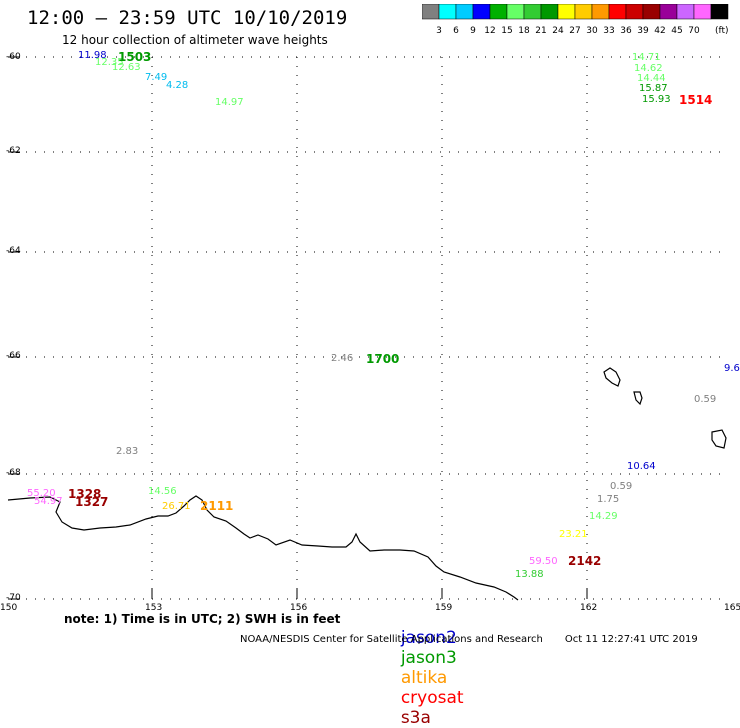 The width and height of the screenshot is (740, 728). What do you see at coordinates (383, 359) in the screenshot?
I see `pass-time-label: 1700` at bounding box center [383, 359].